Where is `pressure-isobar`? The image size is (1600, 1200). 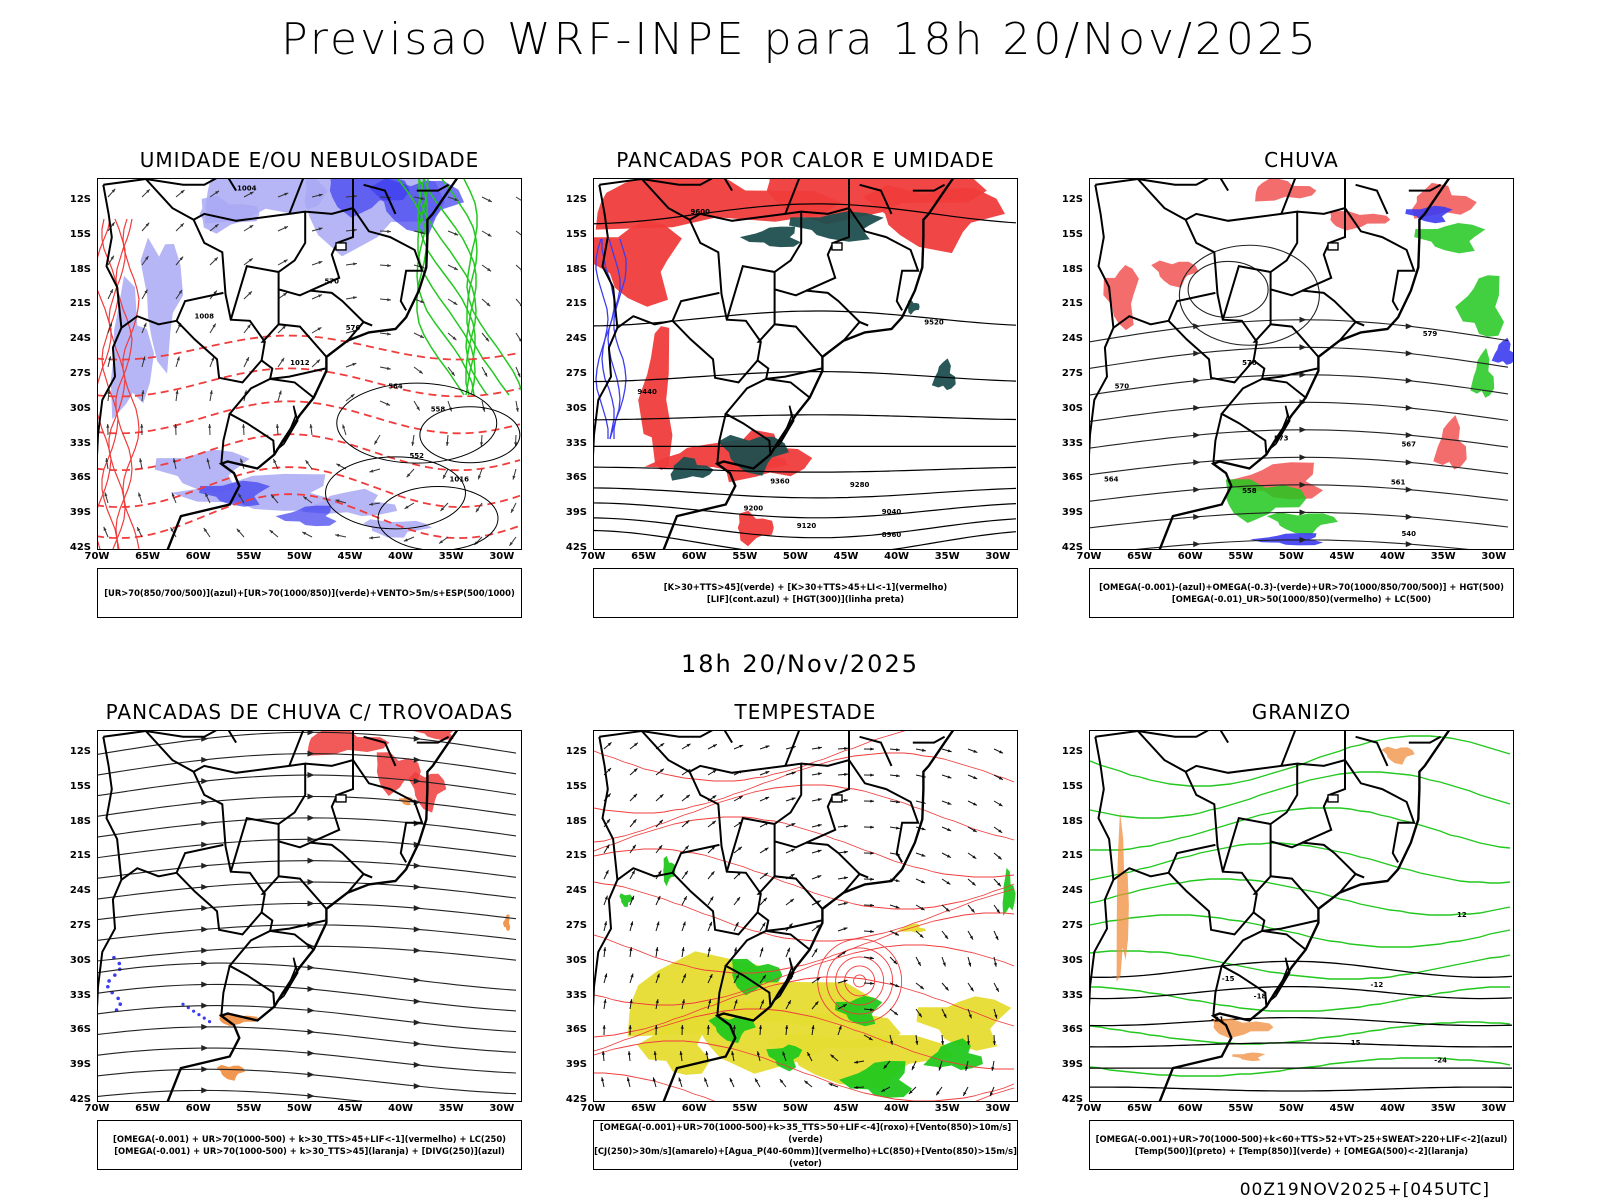
pressure-isobar is located at coordinates (470, 435).